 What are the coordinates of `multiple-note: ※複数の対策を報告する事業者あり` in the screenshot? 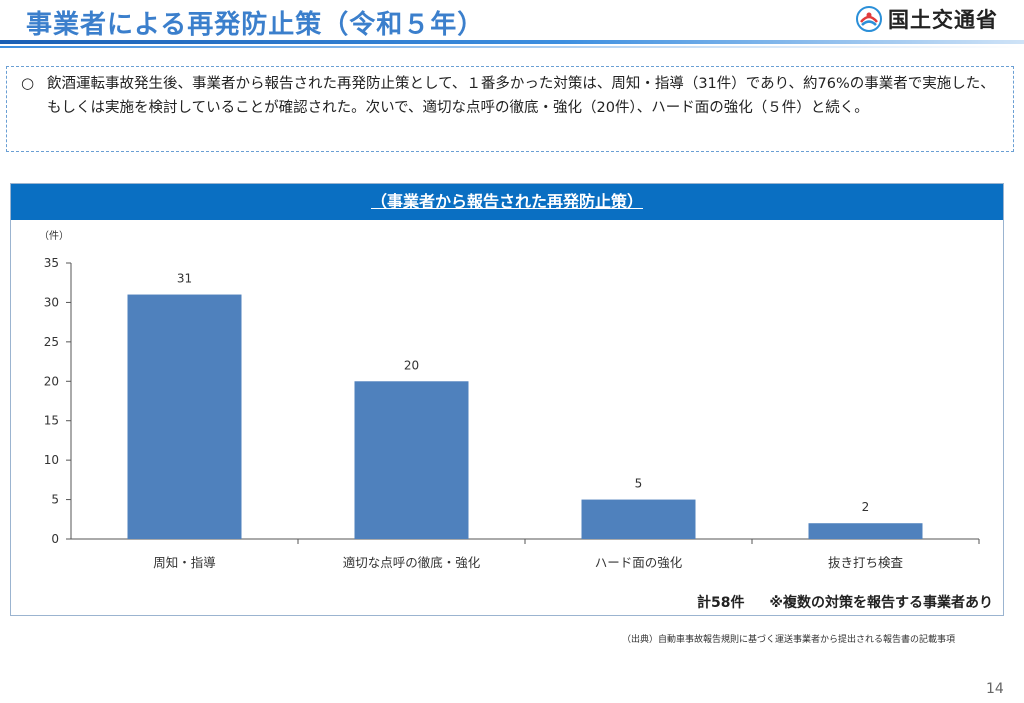 It's located at (881, 603).